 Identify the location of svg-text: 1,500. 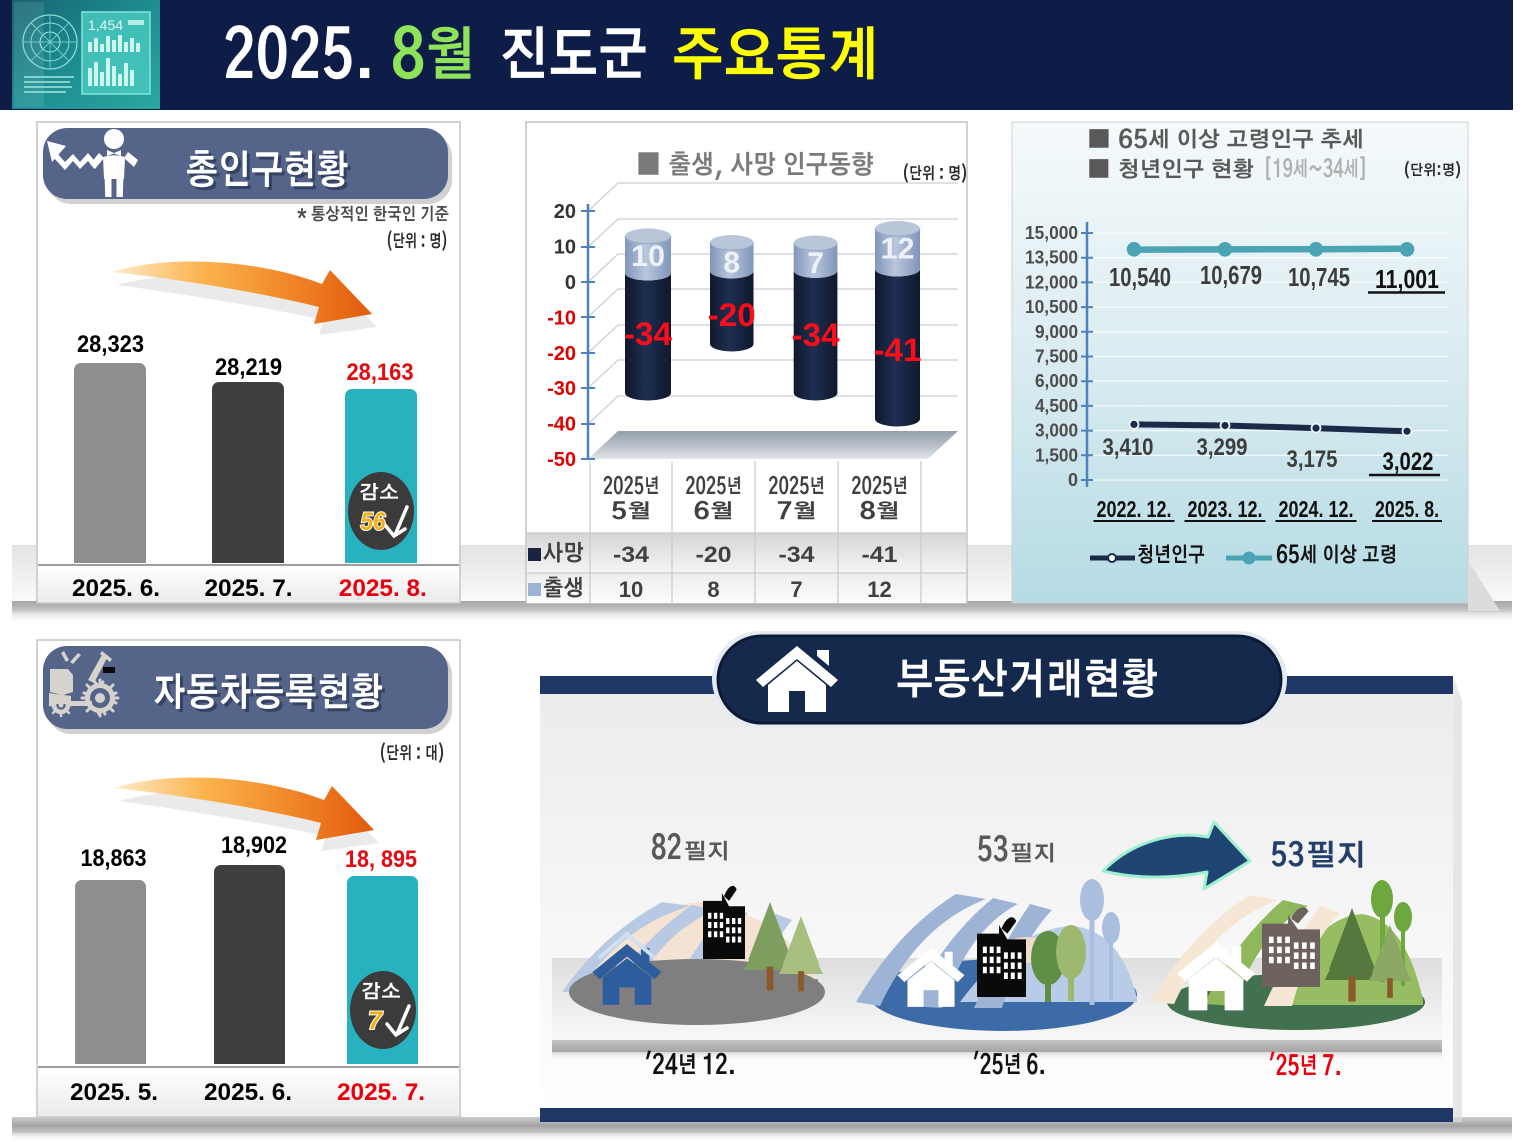
(1056, 455).